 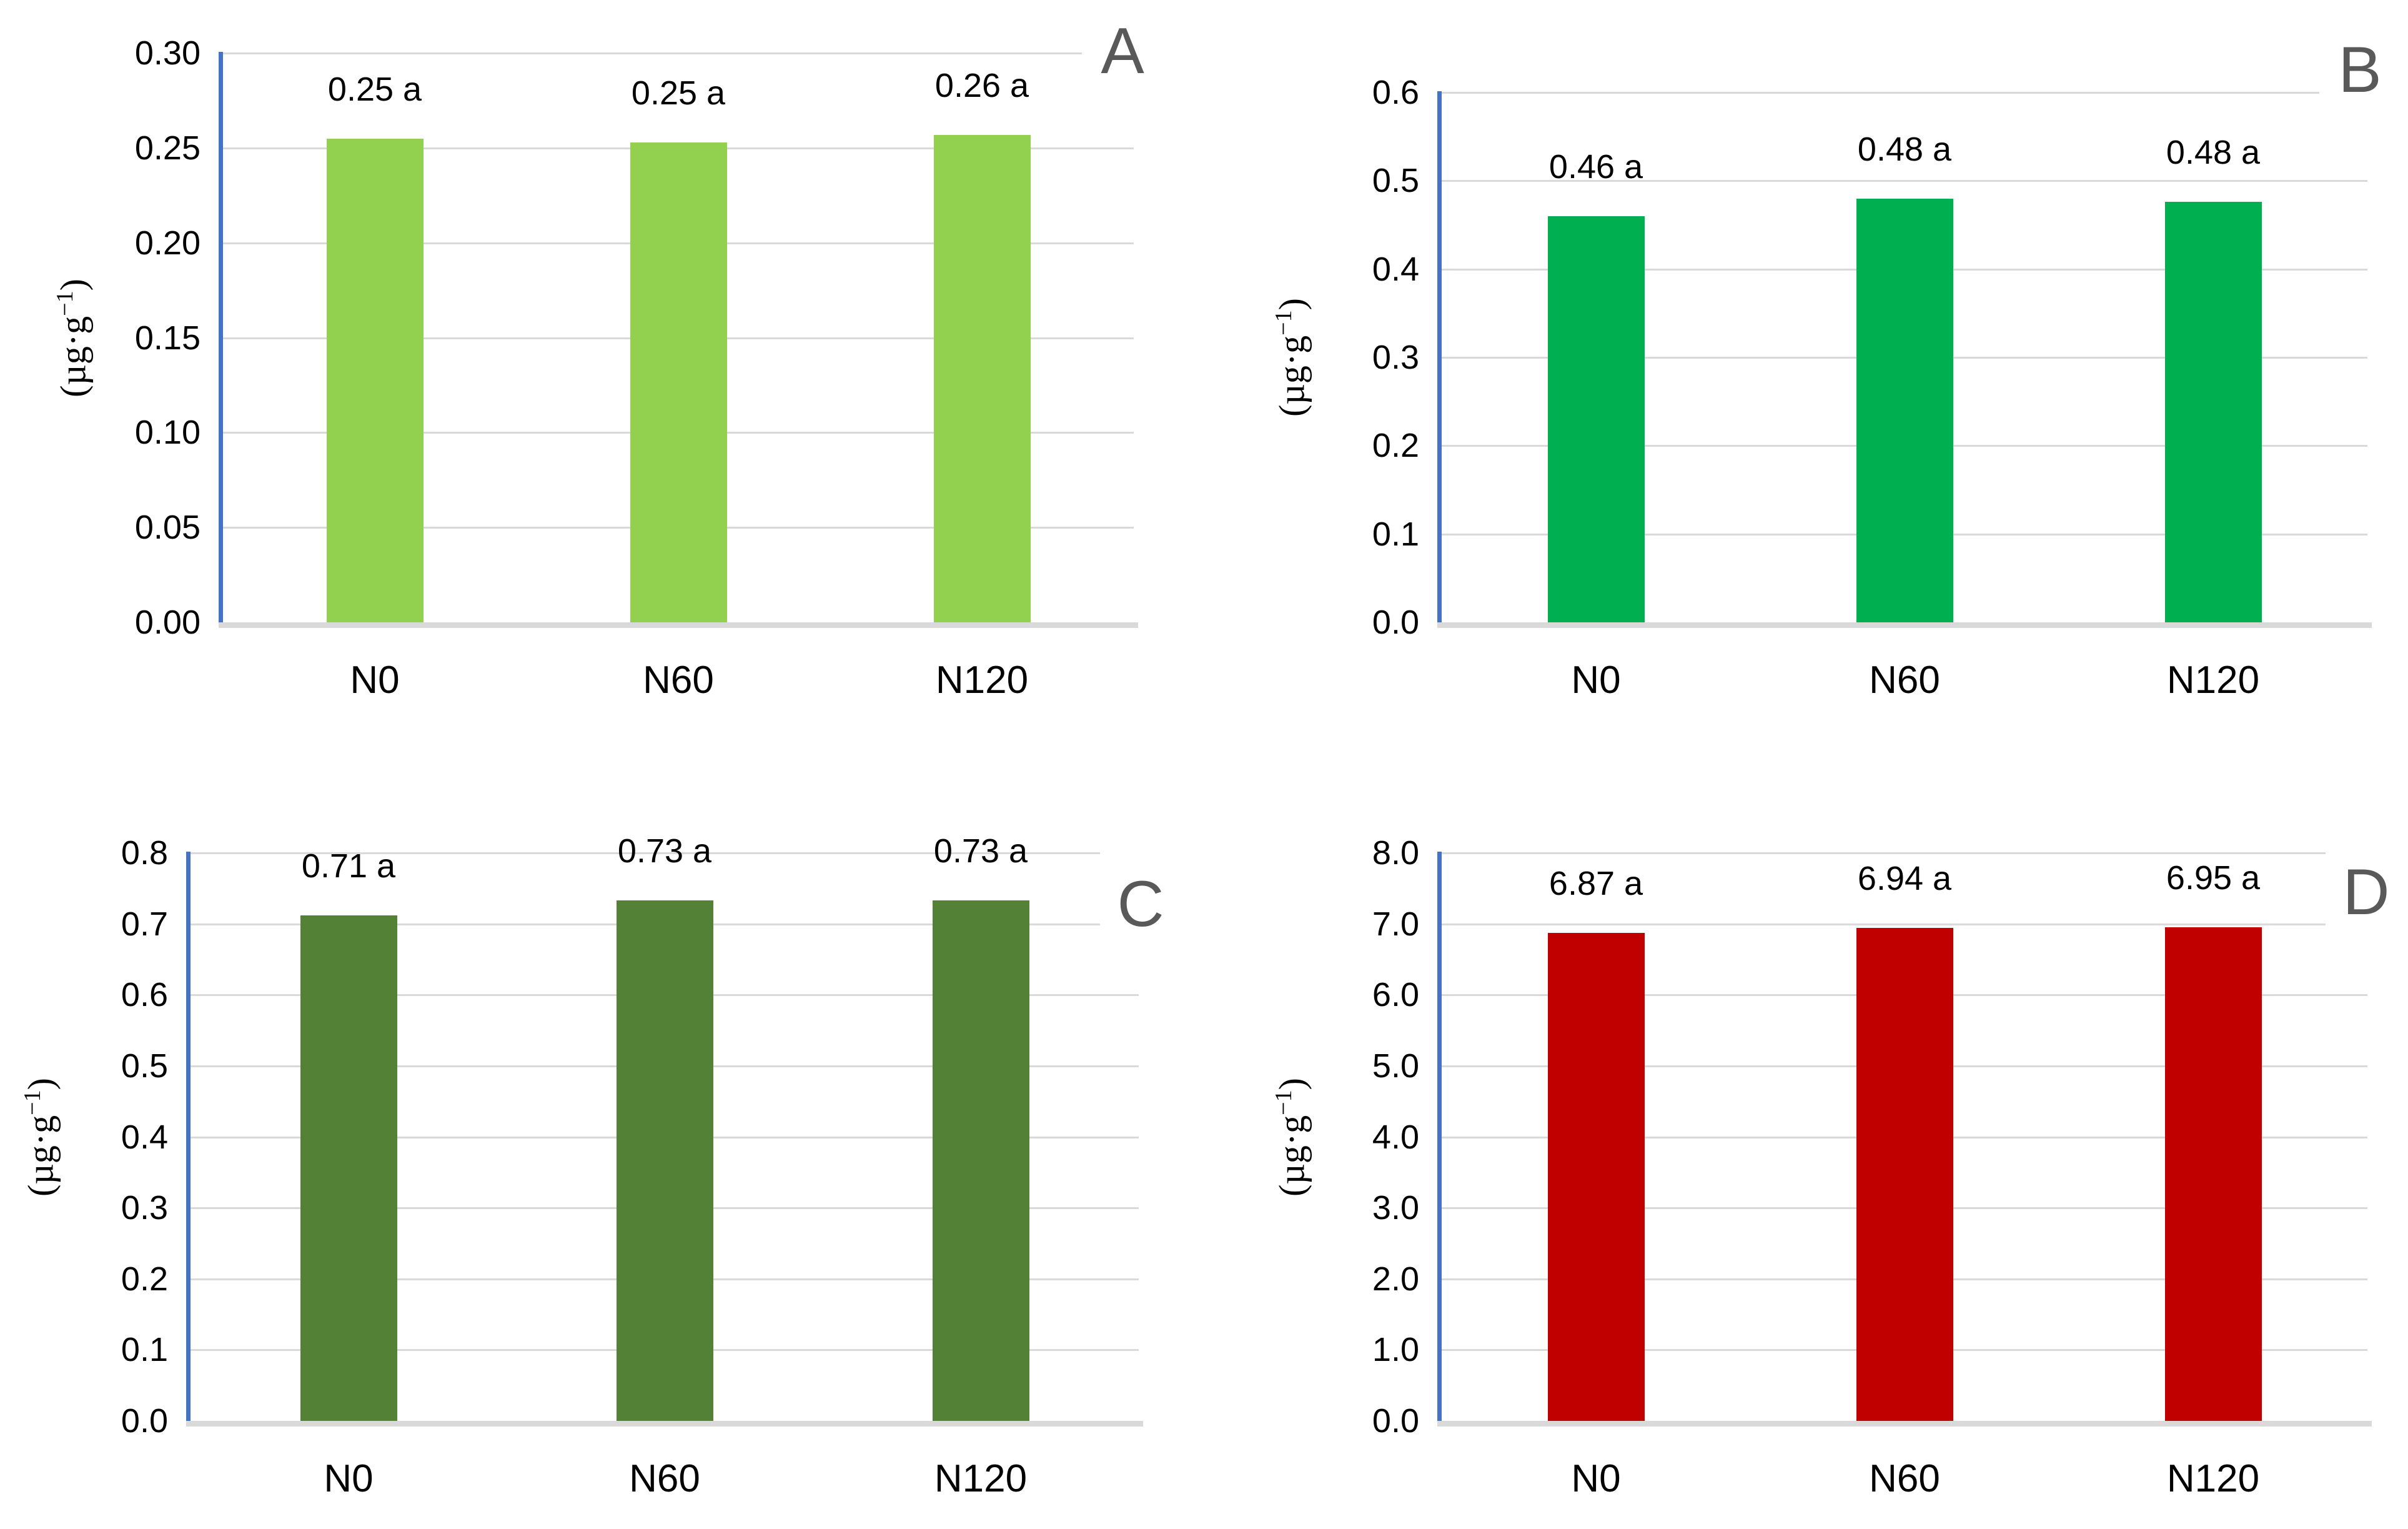 What do you see at coordinates (2360, 70) in the screenshot?
I see `panel-letter: B` at bounding box center [2360, 70].